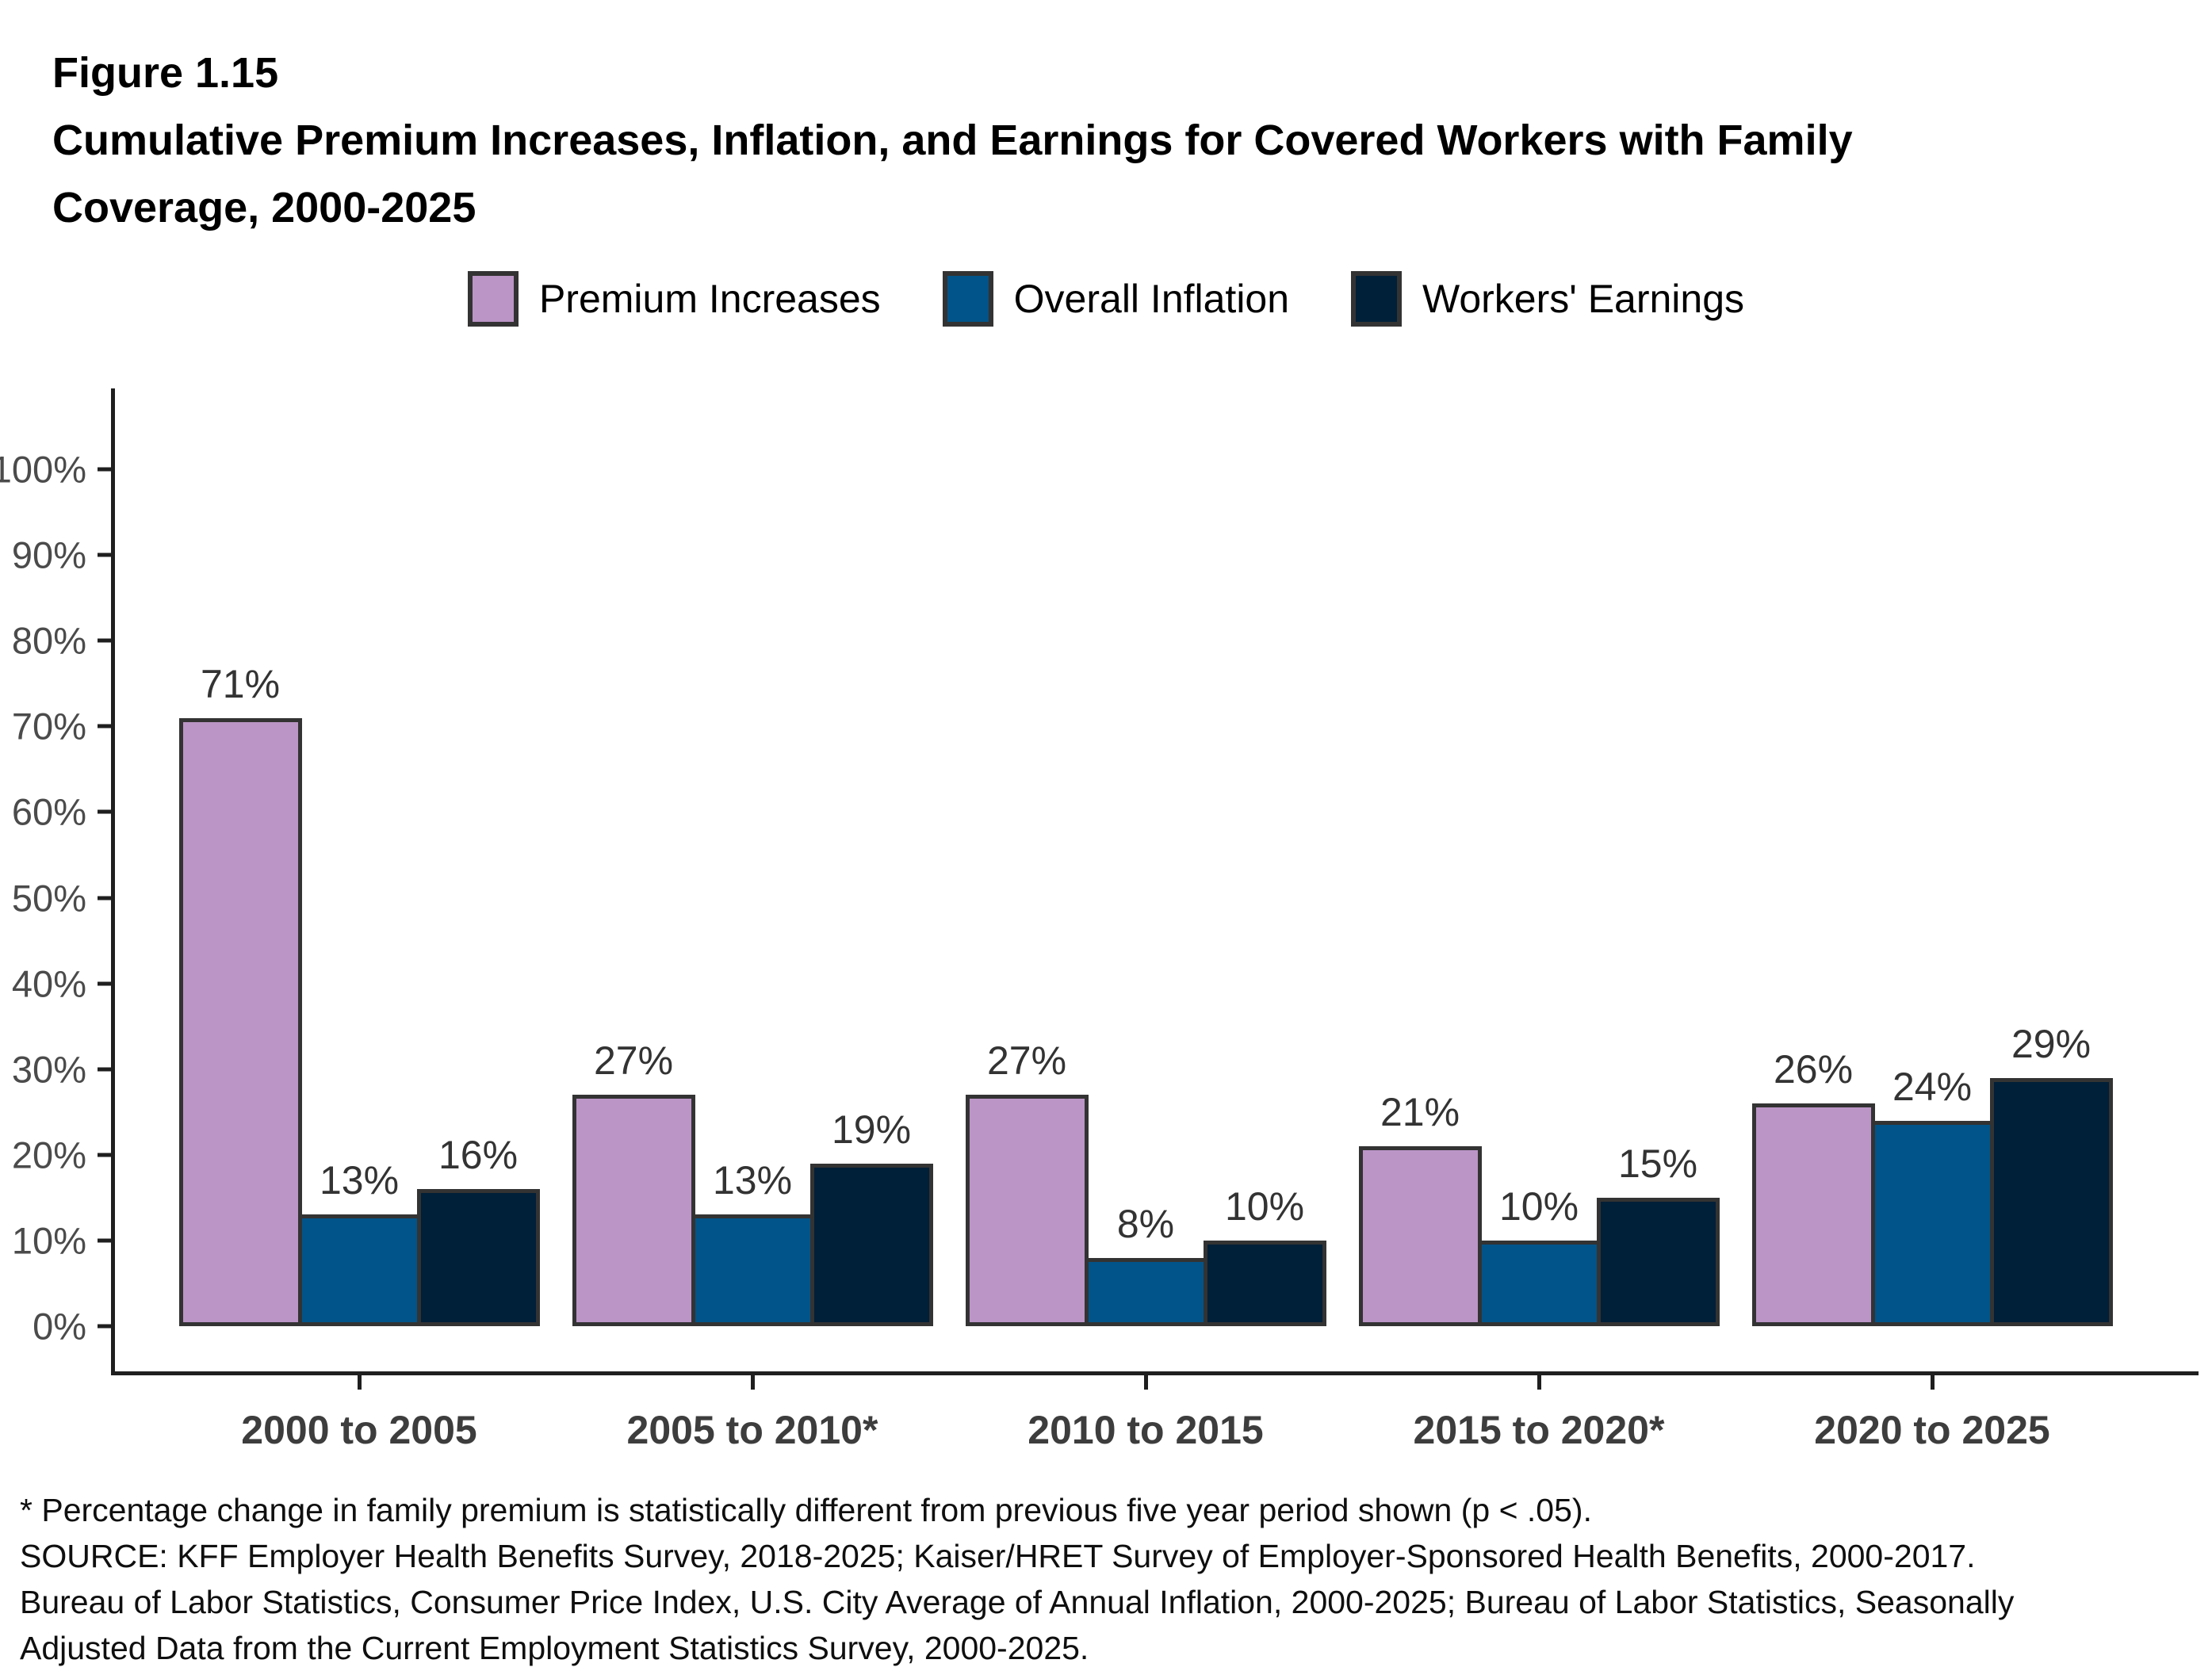 The height and width of the screenshot is (1671, 2212). I want to click on y-axis-tick-label: 90%, so click(48, 554).